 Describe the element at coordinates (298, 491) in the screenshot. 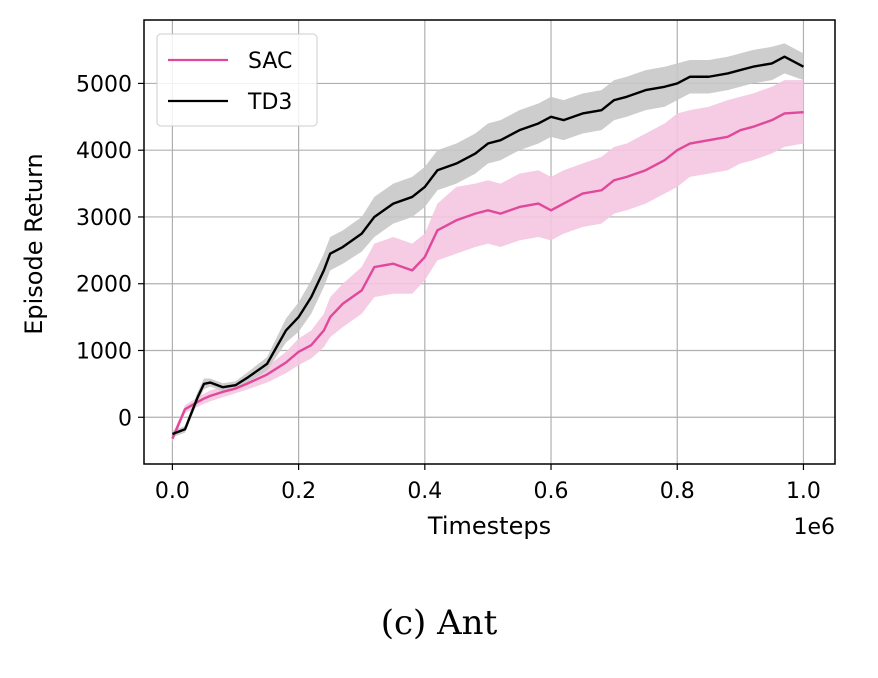

I see `x-tick-label: 0.2` at that location.